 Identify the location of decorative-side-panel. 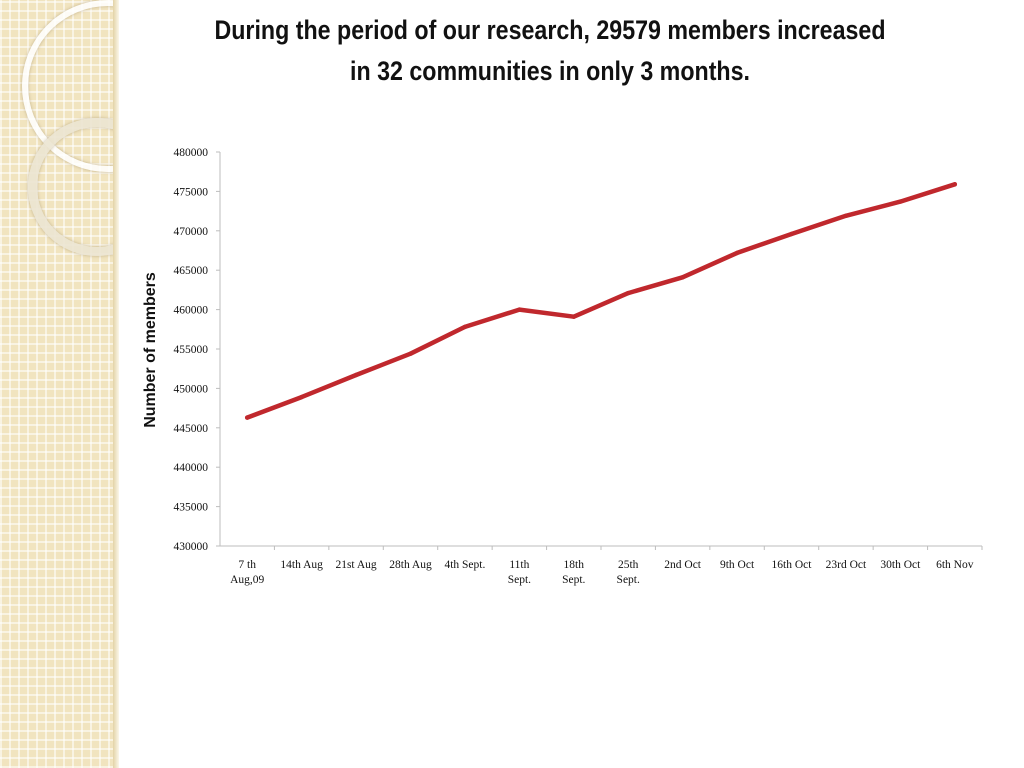
(56, 384).